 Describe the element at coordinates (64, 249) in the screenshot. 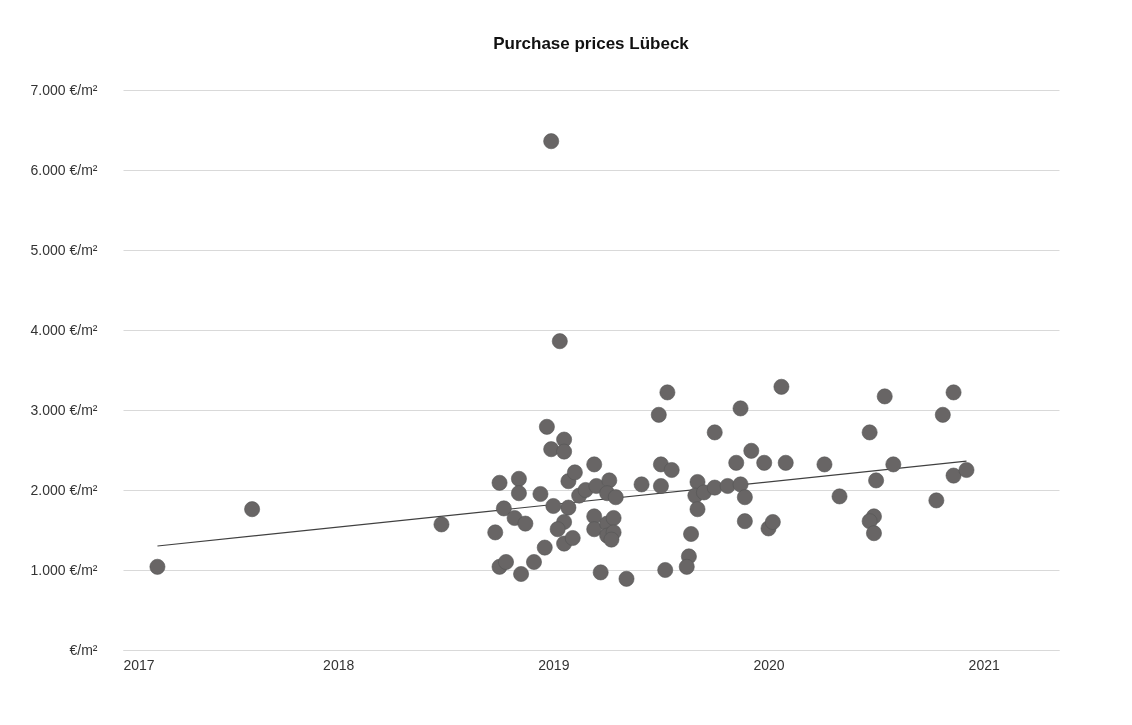

I see `y-tick-label: 5.000 €/m²` at that location.